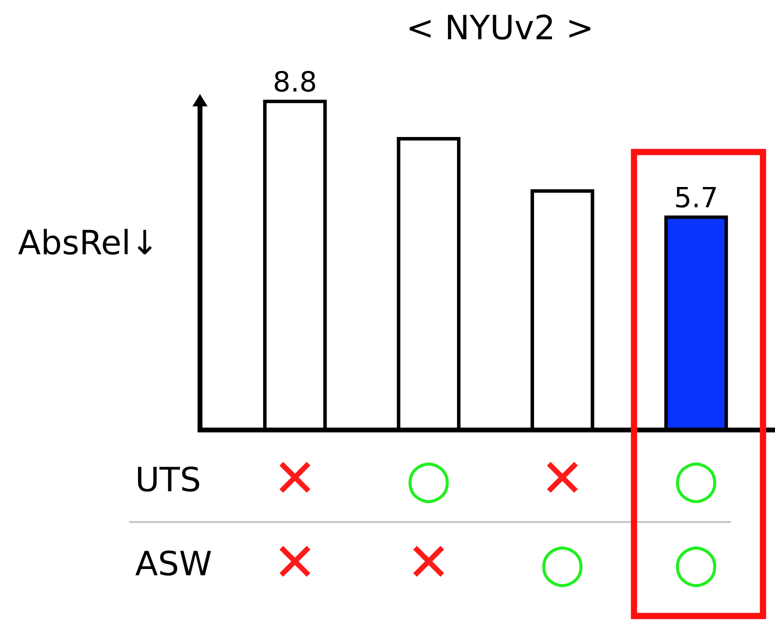  What do you see at coordinates (696, 197) in the screenshot?
I see `data-label: 5.7` at bounding box center [696, 197].